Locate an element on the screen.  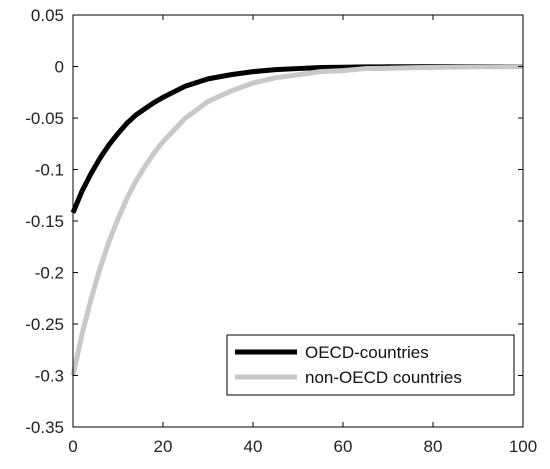
x-tick-label: 60 is located at coordinates (343, 446).